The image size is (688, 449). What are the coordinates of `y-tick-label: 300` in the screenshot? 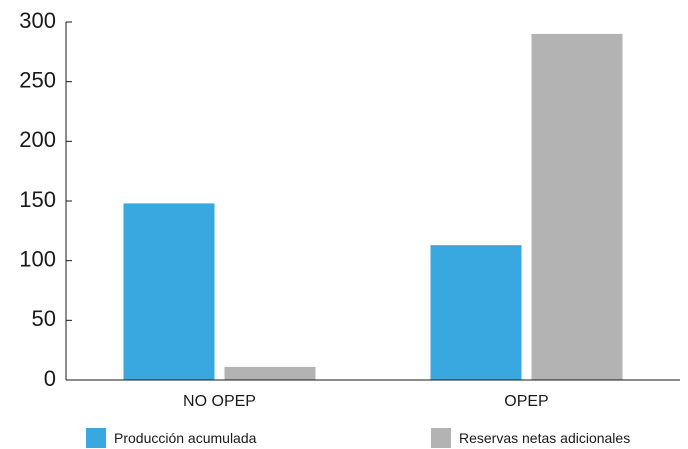 It's located at (37, 20).